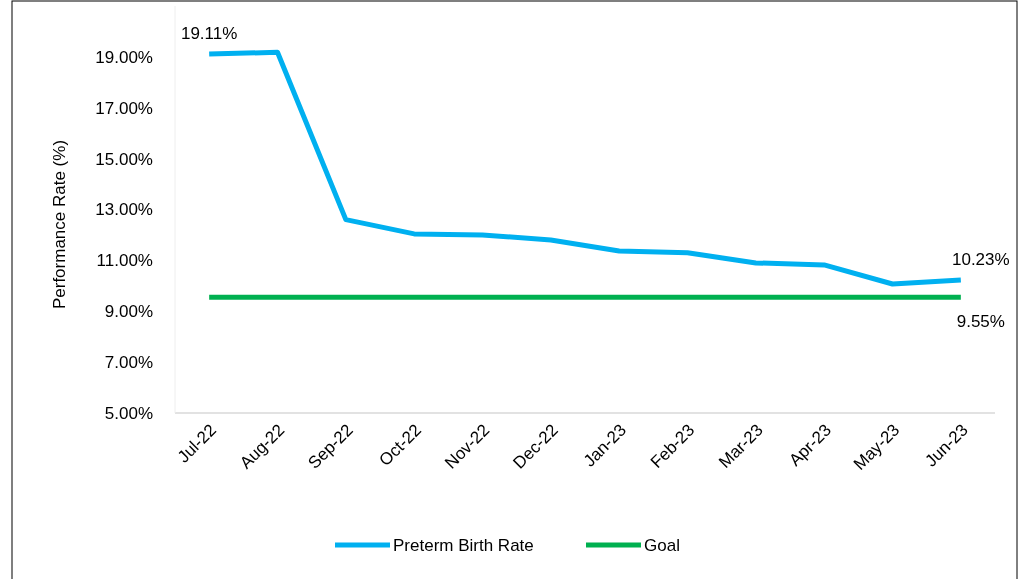  What do you see at coordinates (59, 224) in the screenshot?
I see `y-axis-title: Performance Rate (%)` at bounding box center [59, 224].